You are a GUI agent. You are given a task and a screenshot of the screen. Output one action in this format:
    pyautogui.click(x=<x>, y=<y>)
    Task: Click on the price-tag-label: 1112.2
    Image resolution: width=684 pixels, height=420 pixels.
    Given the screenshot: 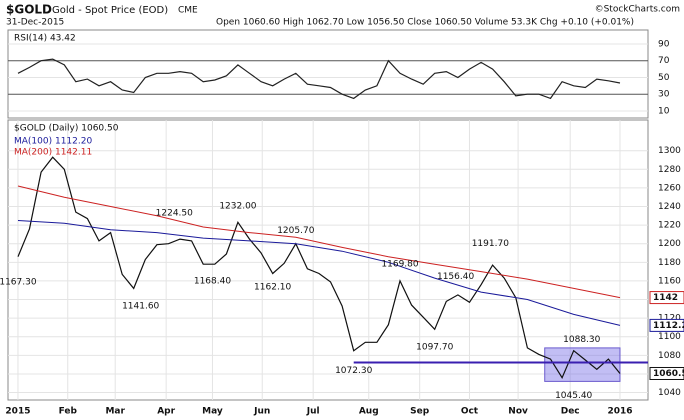 What is the action you would take?
    pyautogui.click(x=668, y=326)
    